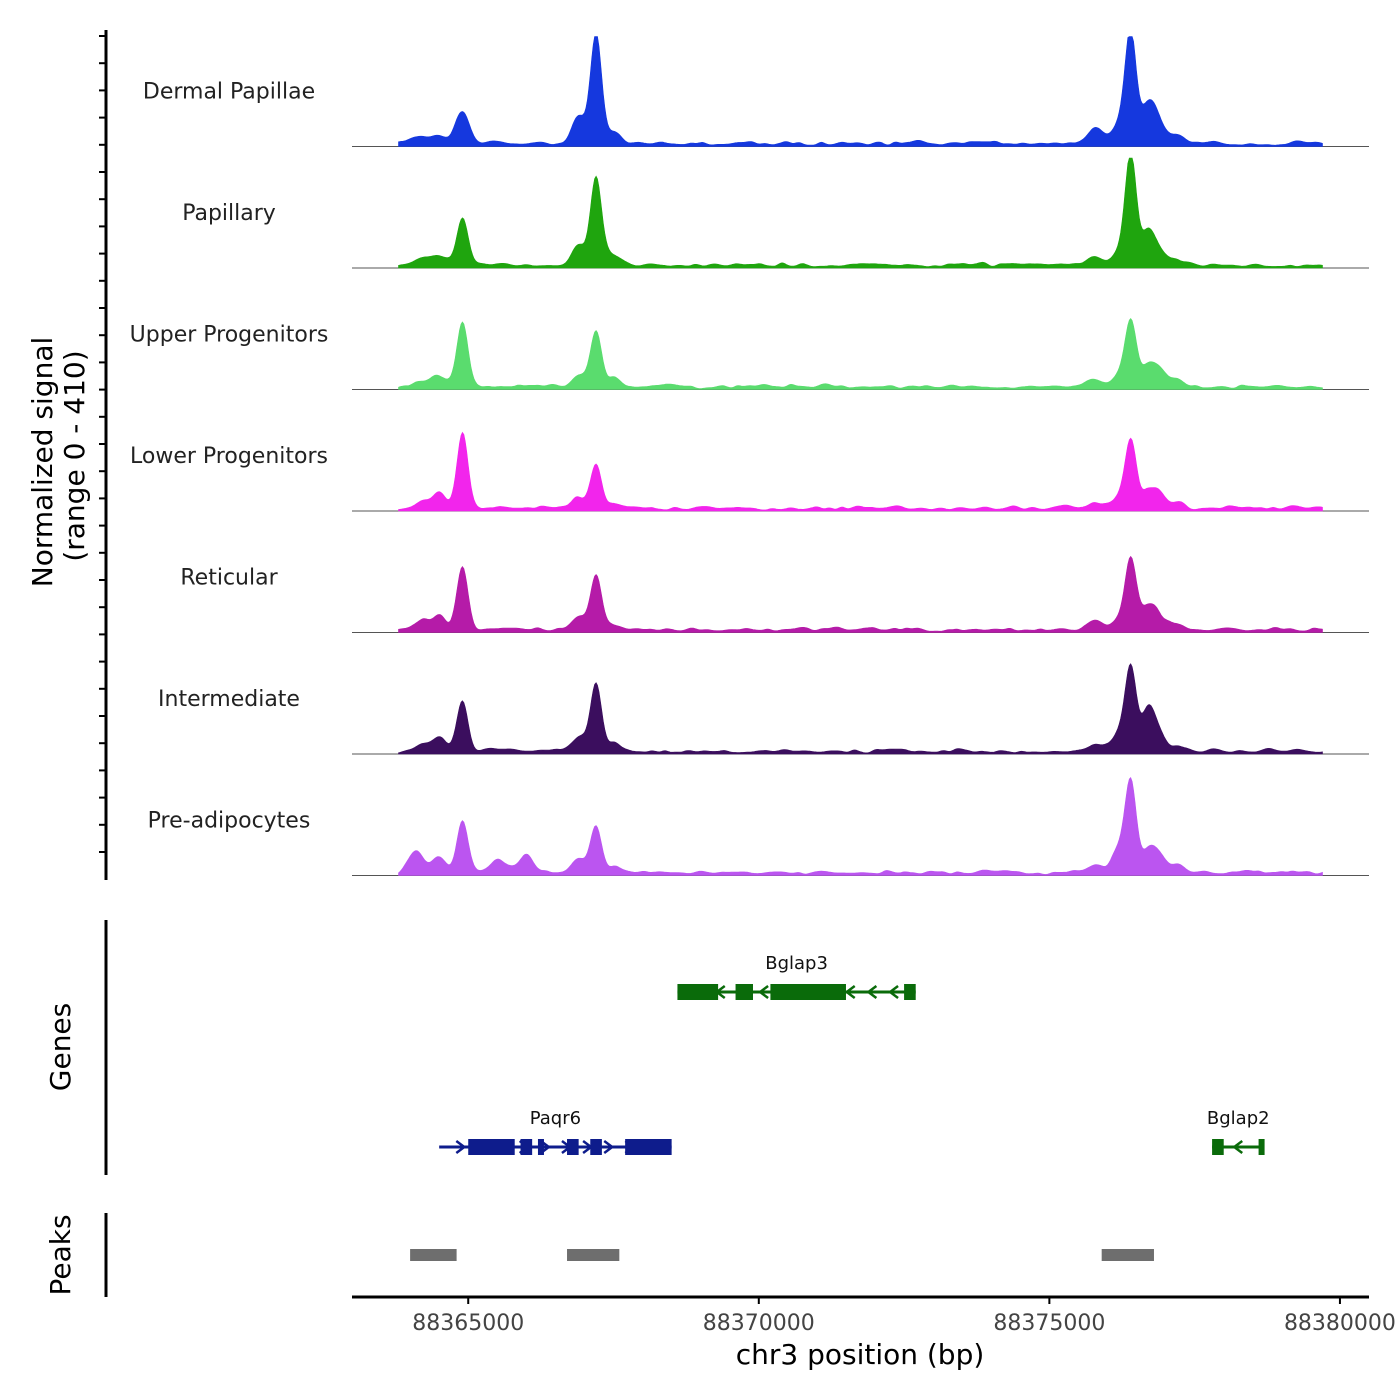 Image resolution: width=1400 pixels, height=1400 pixels. I want to click on track-papillary: Papillary, so click(775, 213).